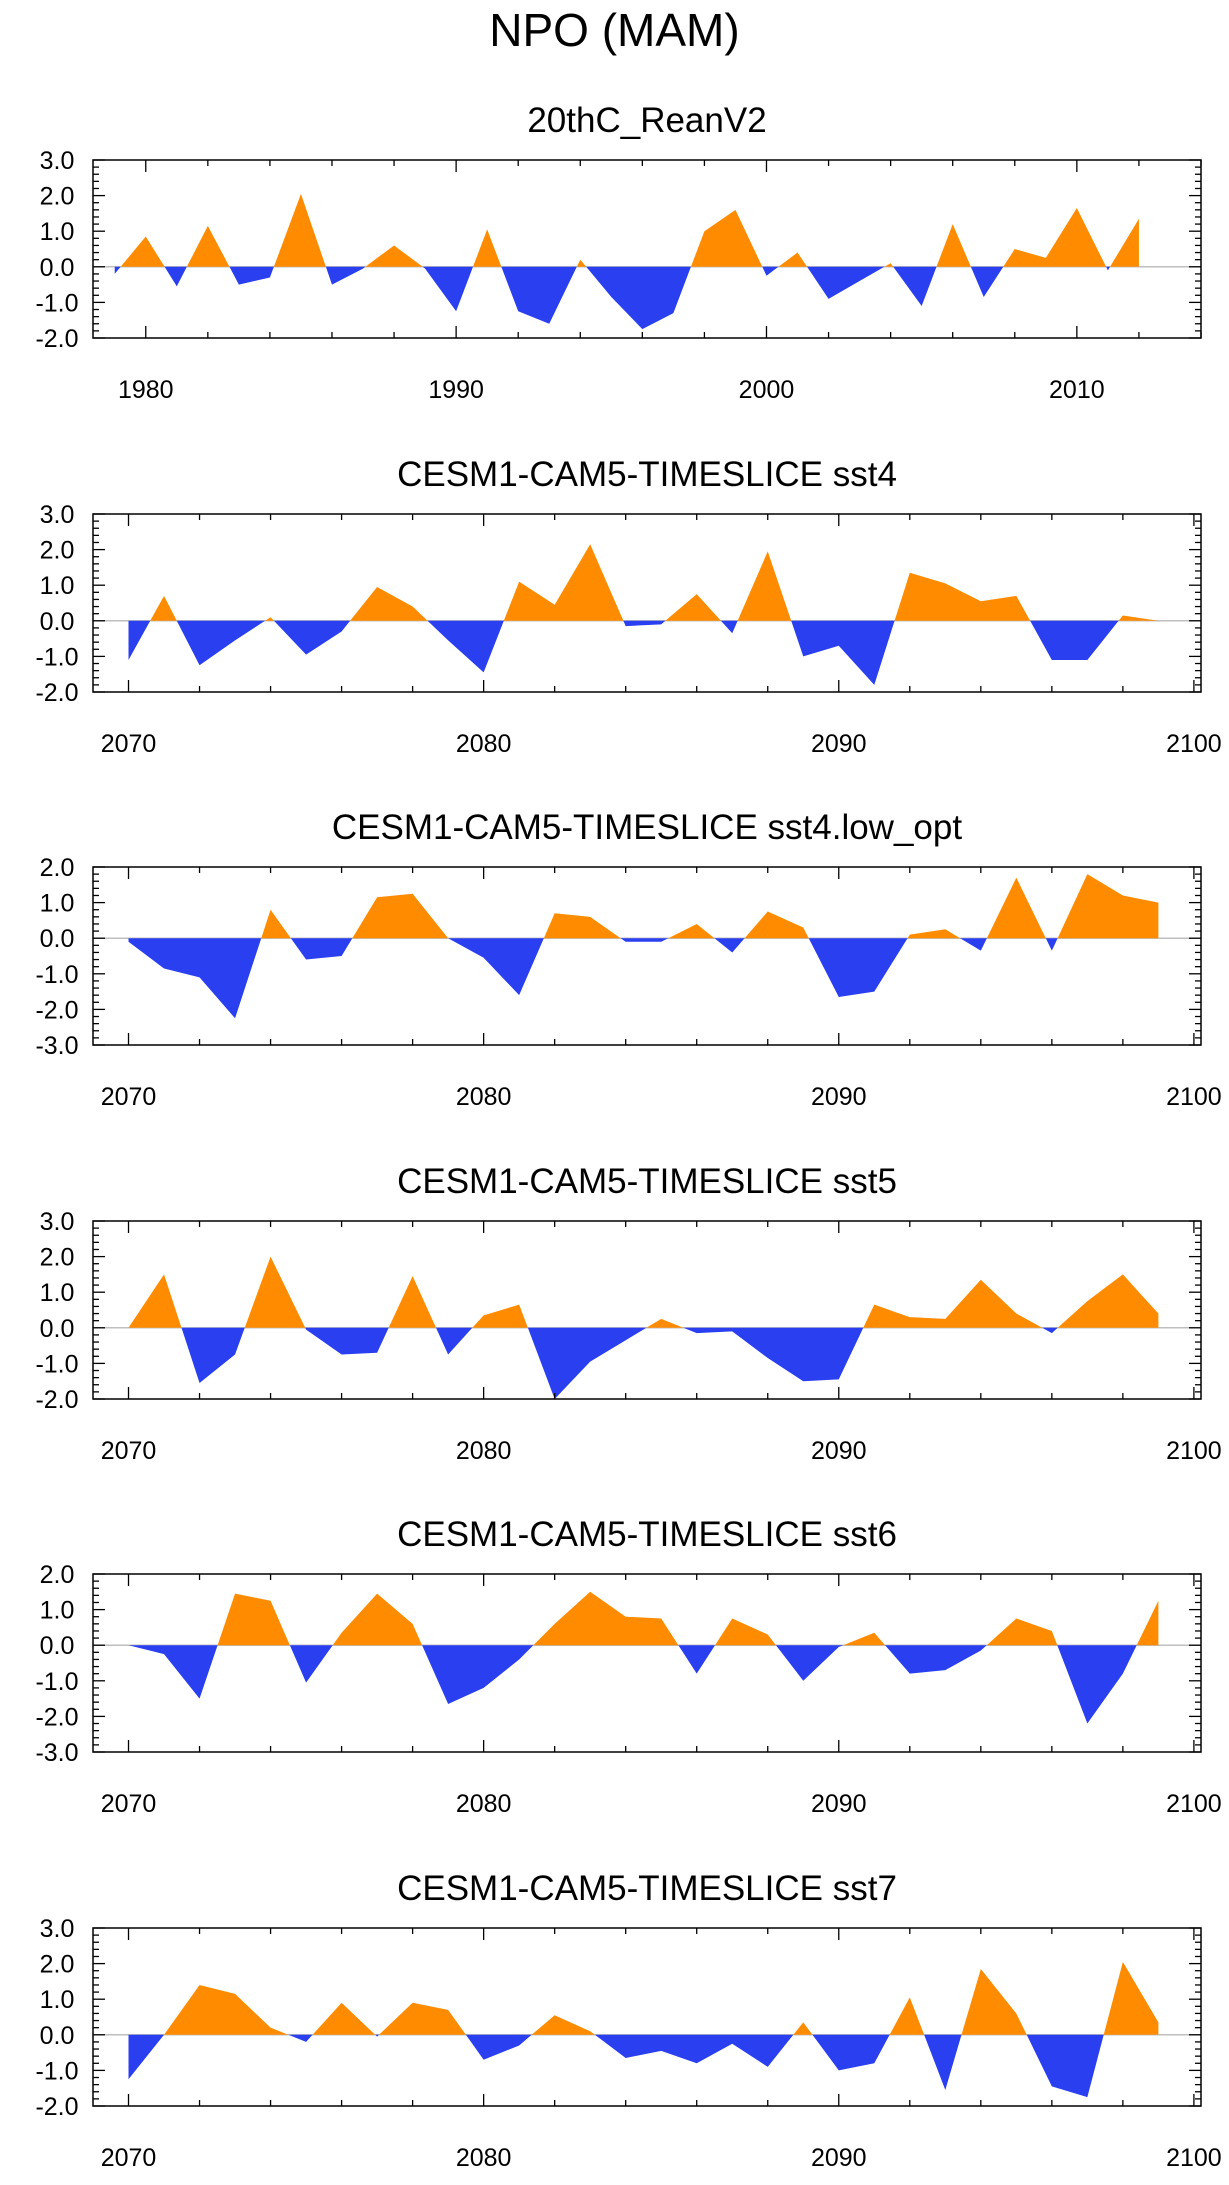 The image size is (1229, 2185). What do you see at coordinates (767, 390) in the screenshot?
I see `x-tick-label: 2000` at bounding box center [767, 390].